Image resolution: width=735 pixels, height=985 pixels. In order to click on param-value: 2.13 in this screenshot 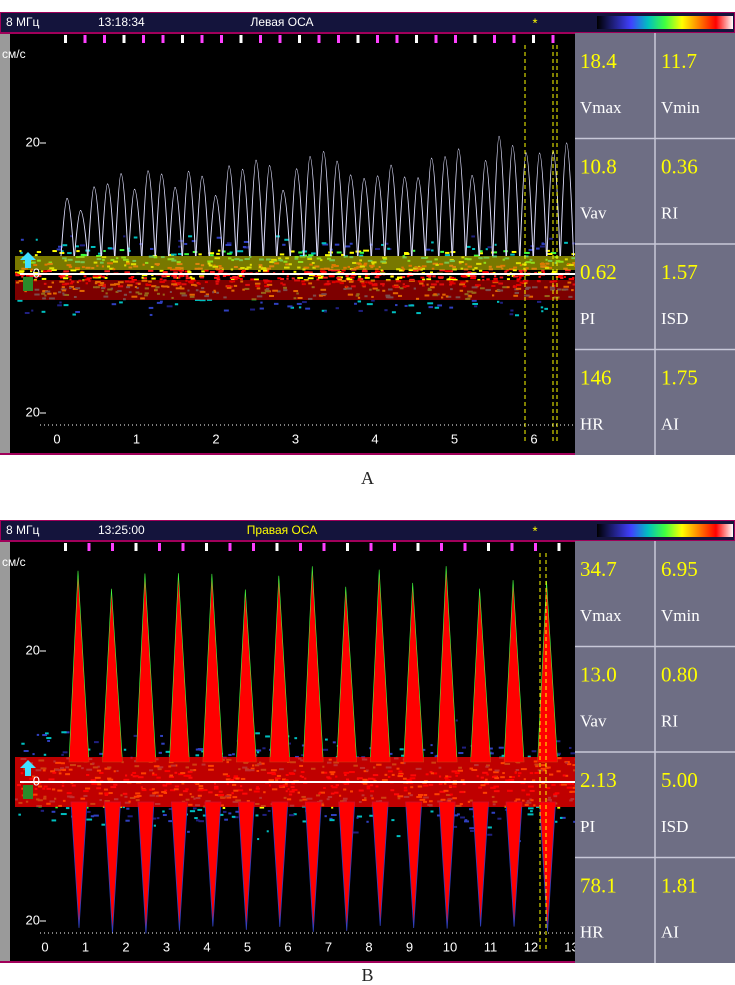, I will do `click(598, 780)`.